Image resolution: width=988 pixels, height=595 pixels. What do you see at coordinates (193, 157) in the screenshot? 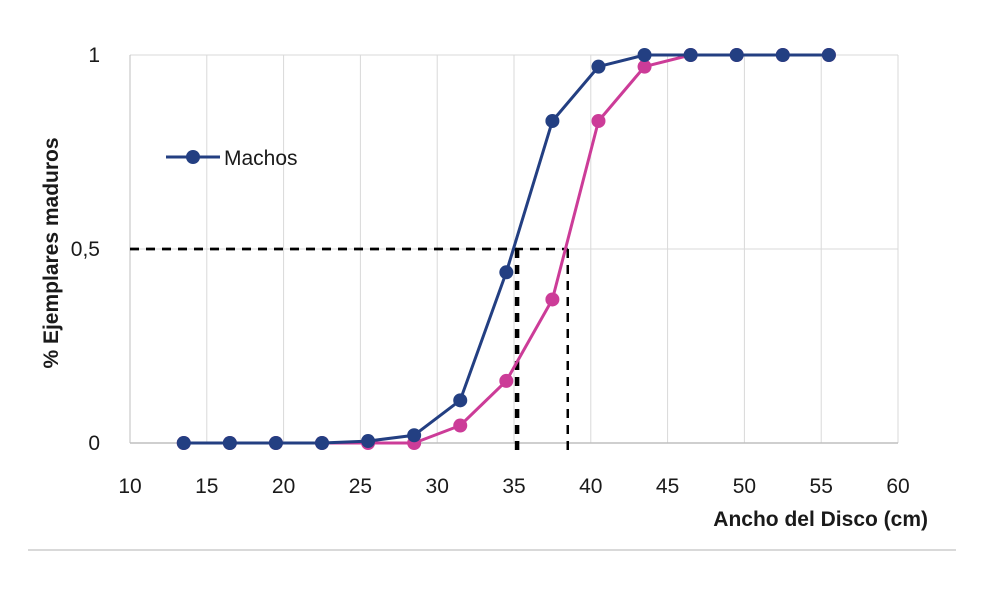
I see `legend-marker-machos` at bounding box center [193, 157].